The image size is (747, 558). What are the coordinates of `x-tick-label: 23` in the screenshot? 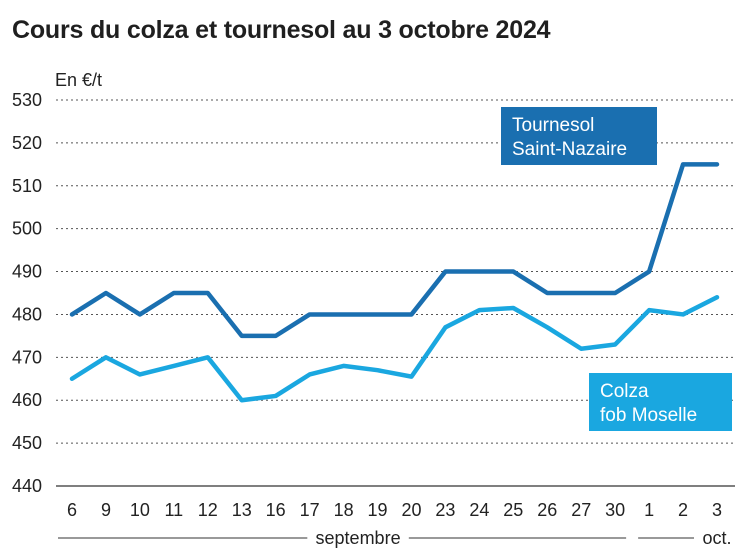 It's located at (445, 510).